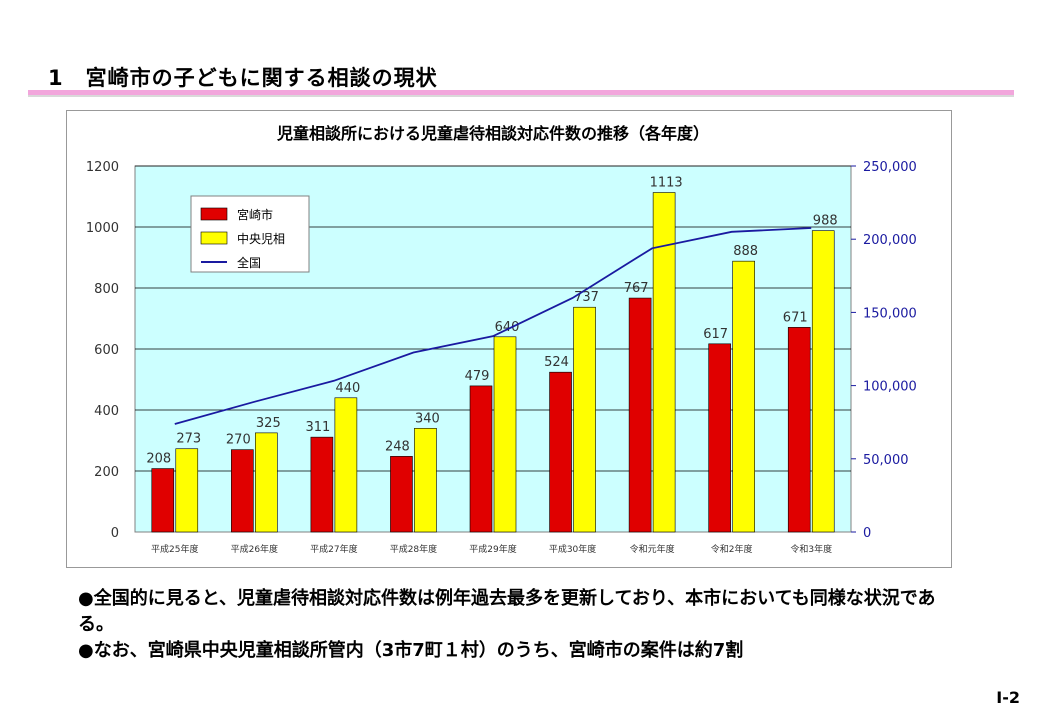  Describe the element at coordinates (492, 133) in the screenshot. I see `chart-title: 児童相談所における児童虐待相談対応件数の推移（各年度）` at that location.